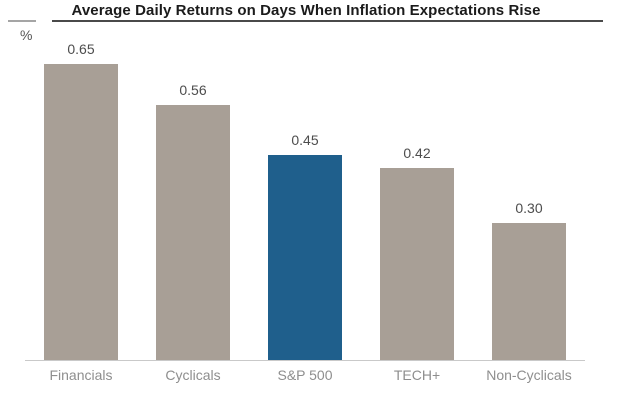 The image size is (640, 400). I want to click on bar-value-label: 0.65, so click(81, 49).